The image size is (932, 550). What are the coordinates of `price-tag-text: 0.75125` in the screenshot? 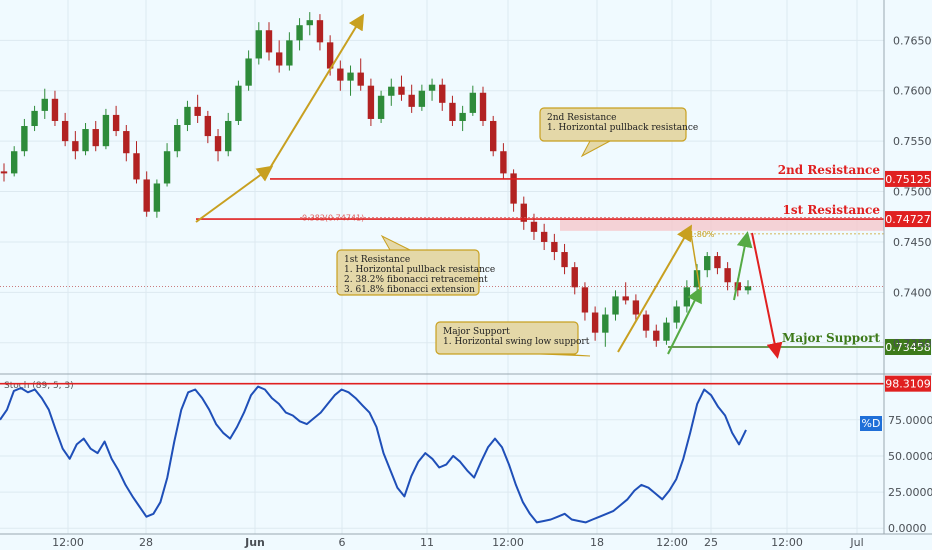 It's located at (908, 179).